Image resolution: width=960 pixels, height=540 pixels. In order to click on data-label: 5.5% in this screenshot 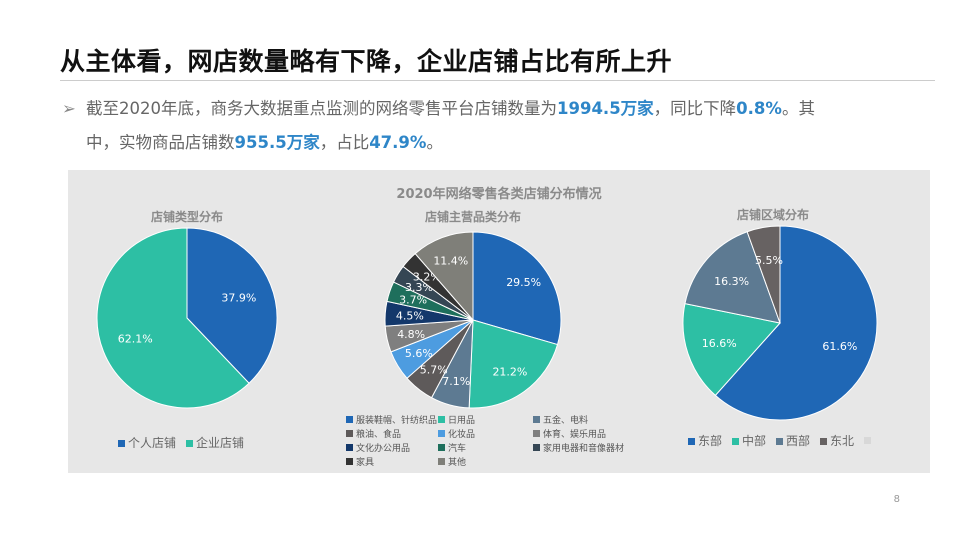, I will do `click(769, 260)`.